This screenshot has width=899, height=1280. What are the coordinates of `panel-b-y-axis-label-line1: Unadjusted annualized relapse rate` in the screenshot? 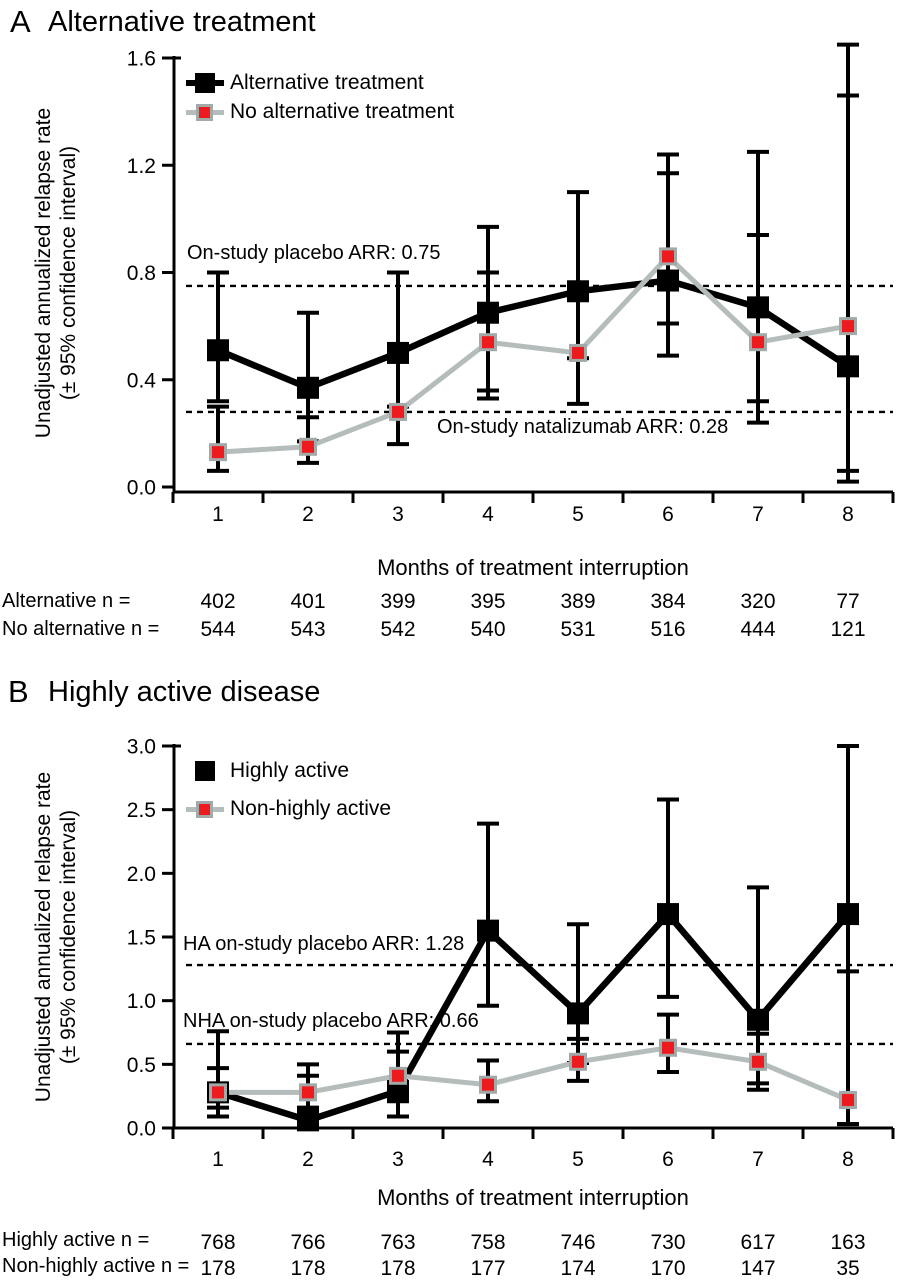 It's located at (43, 937).